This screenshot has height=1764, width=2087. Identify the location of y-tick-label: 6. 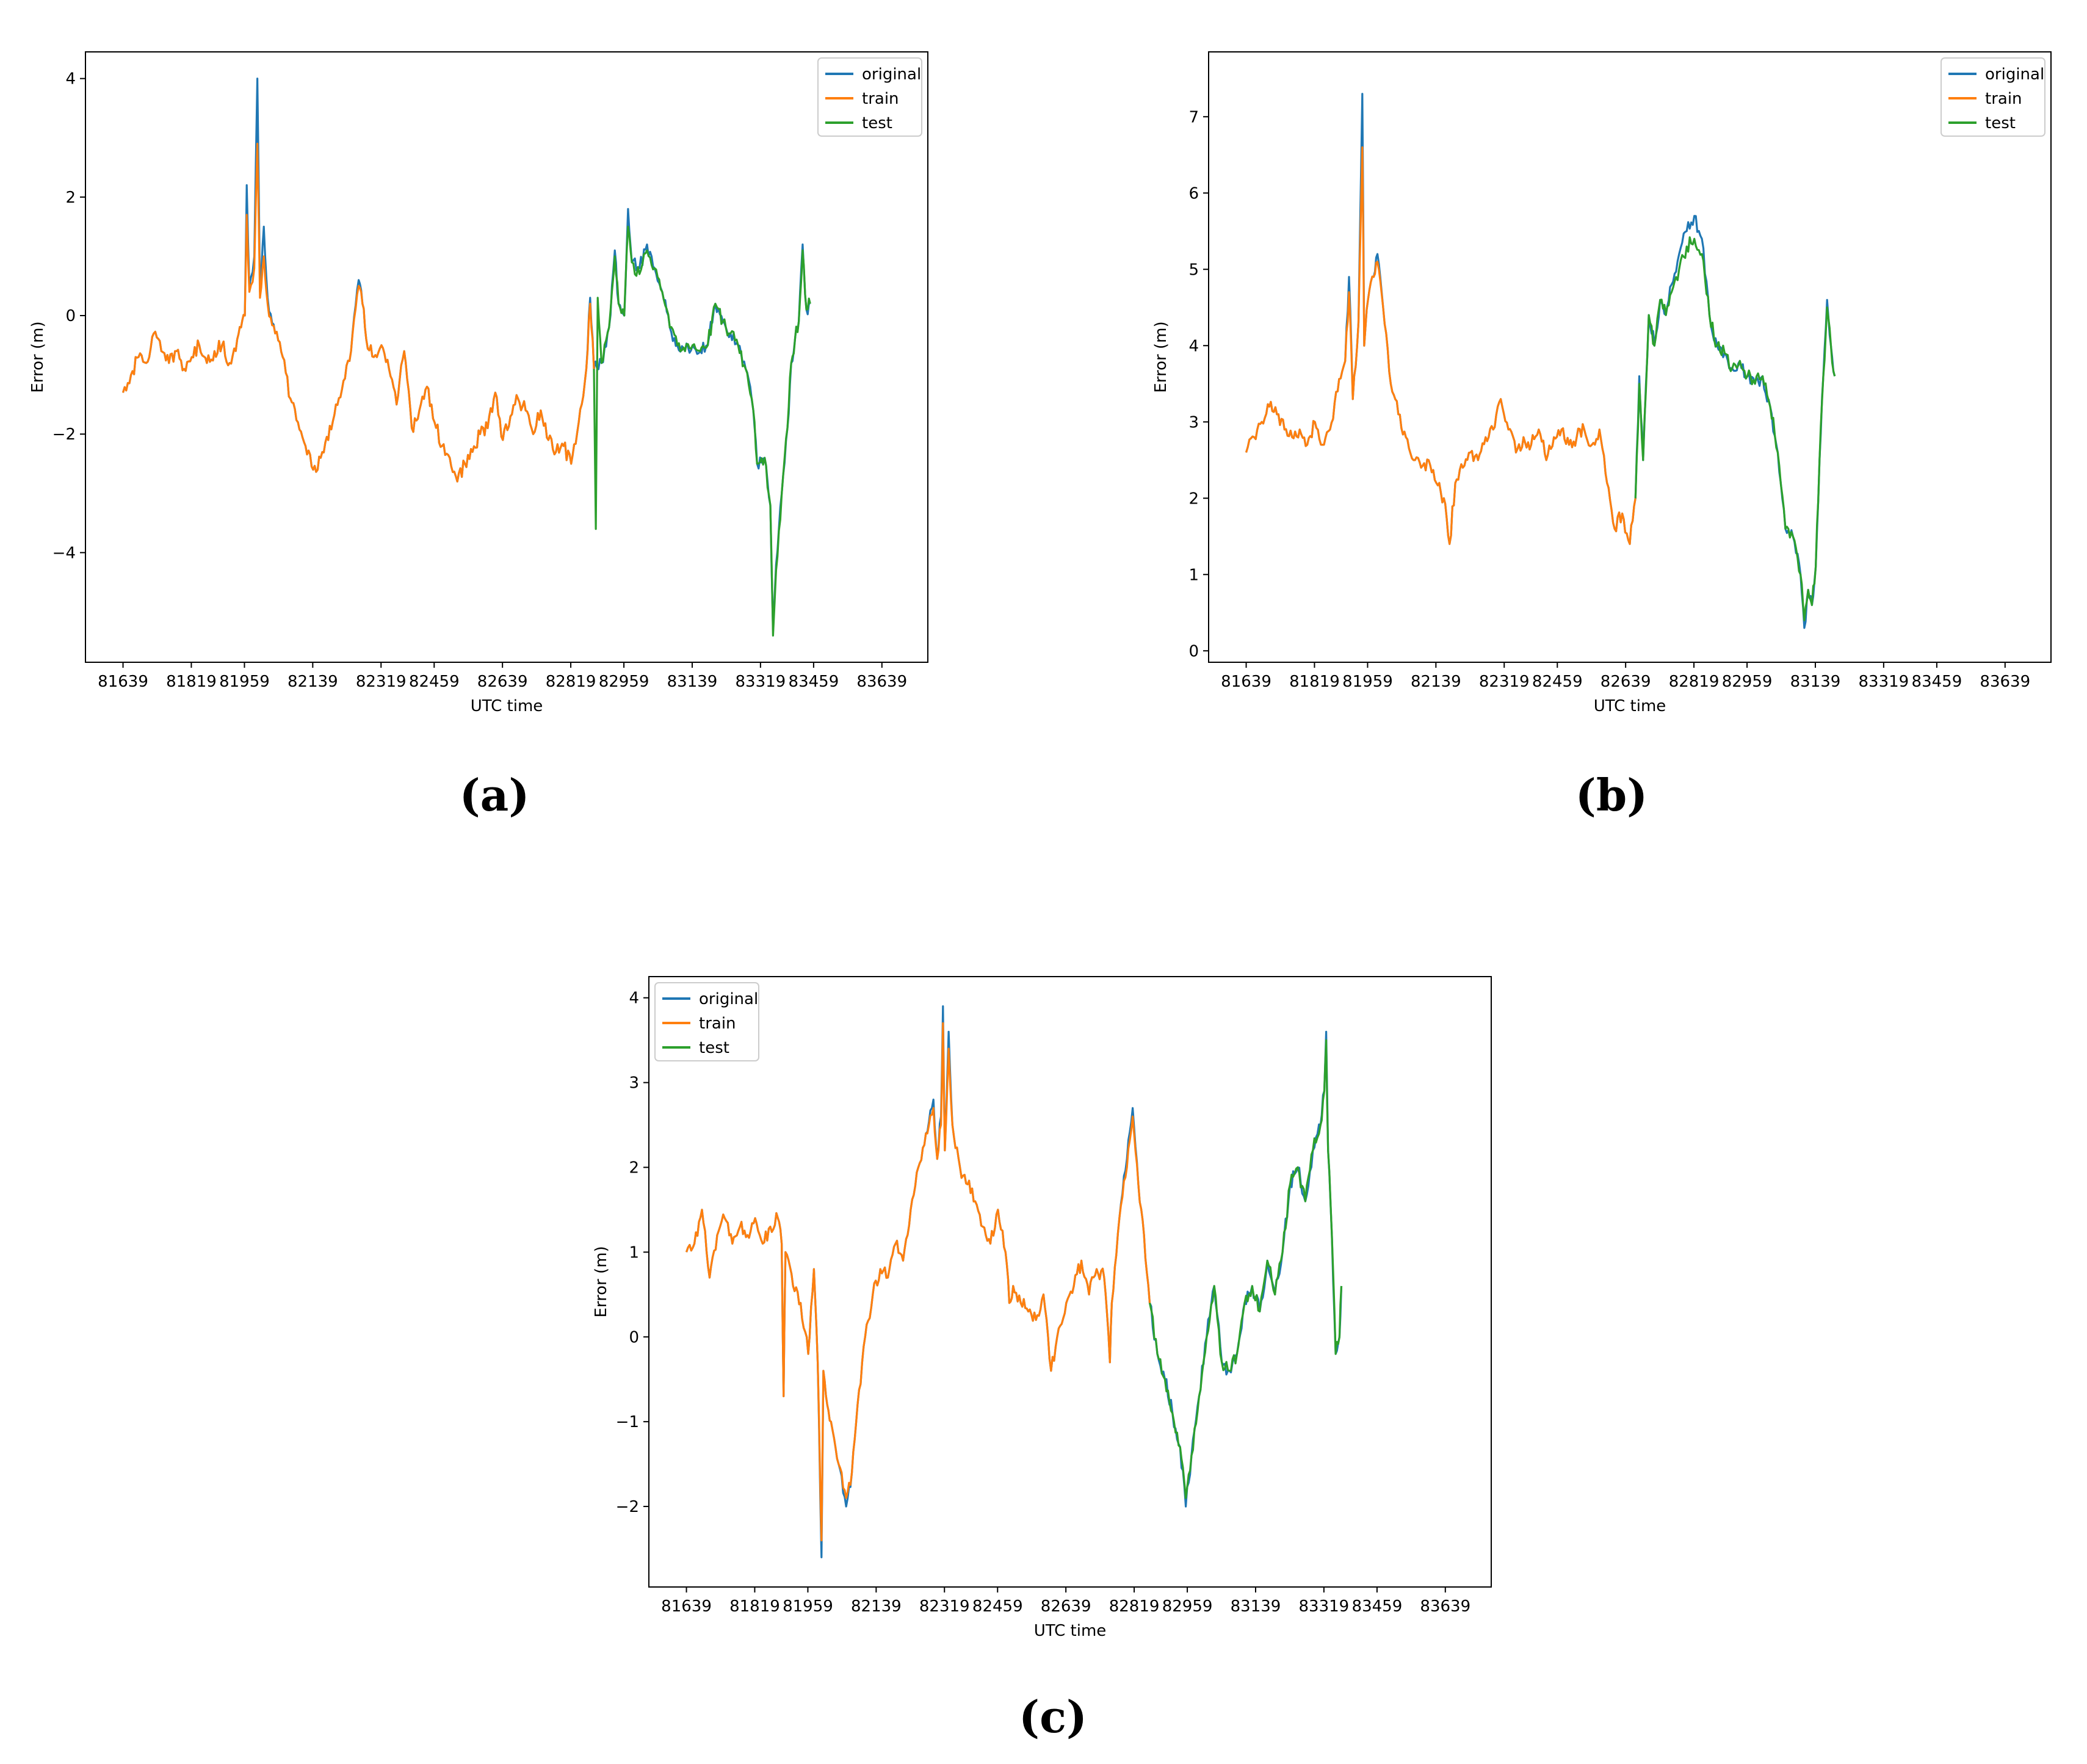
(1193, 193).